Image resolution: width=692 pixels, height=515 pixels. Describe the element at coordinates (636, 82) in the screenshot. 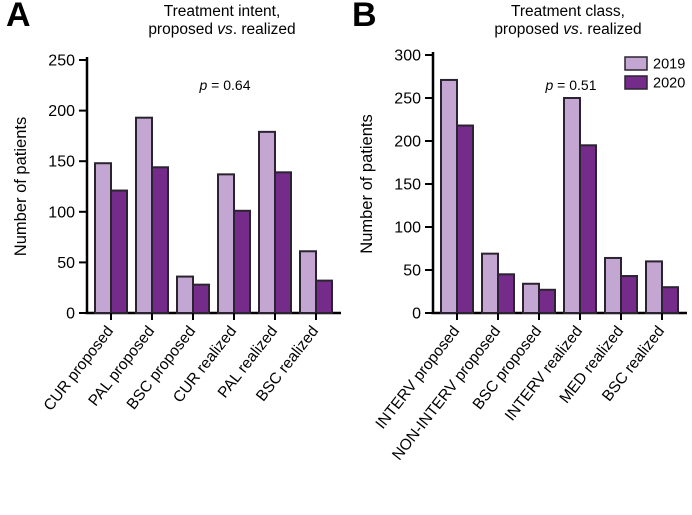

I see `legend-swatch-2020` at that location.